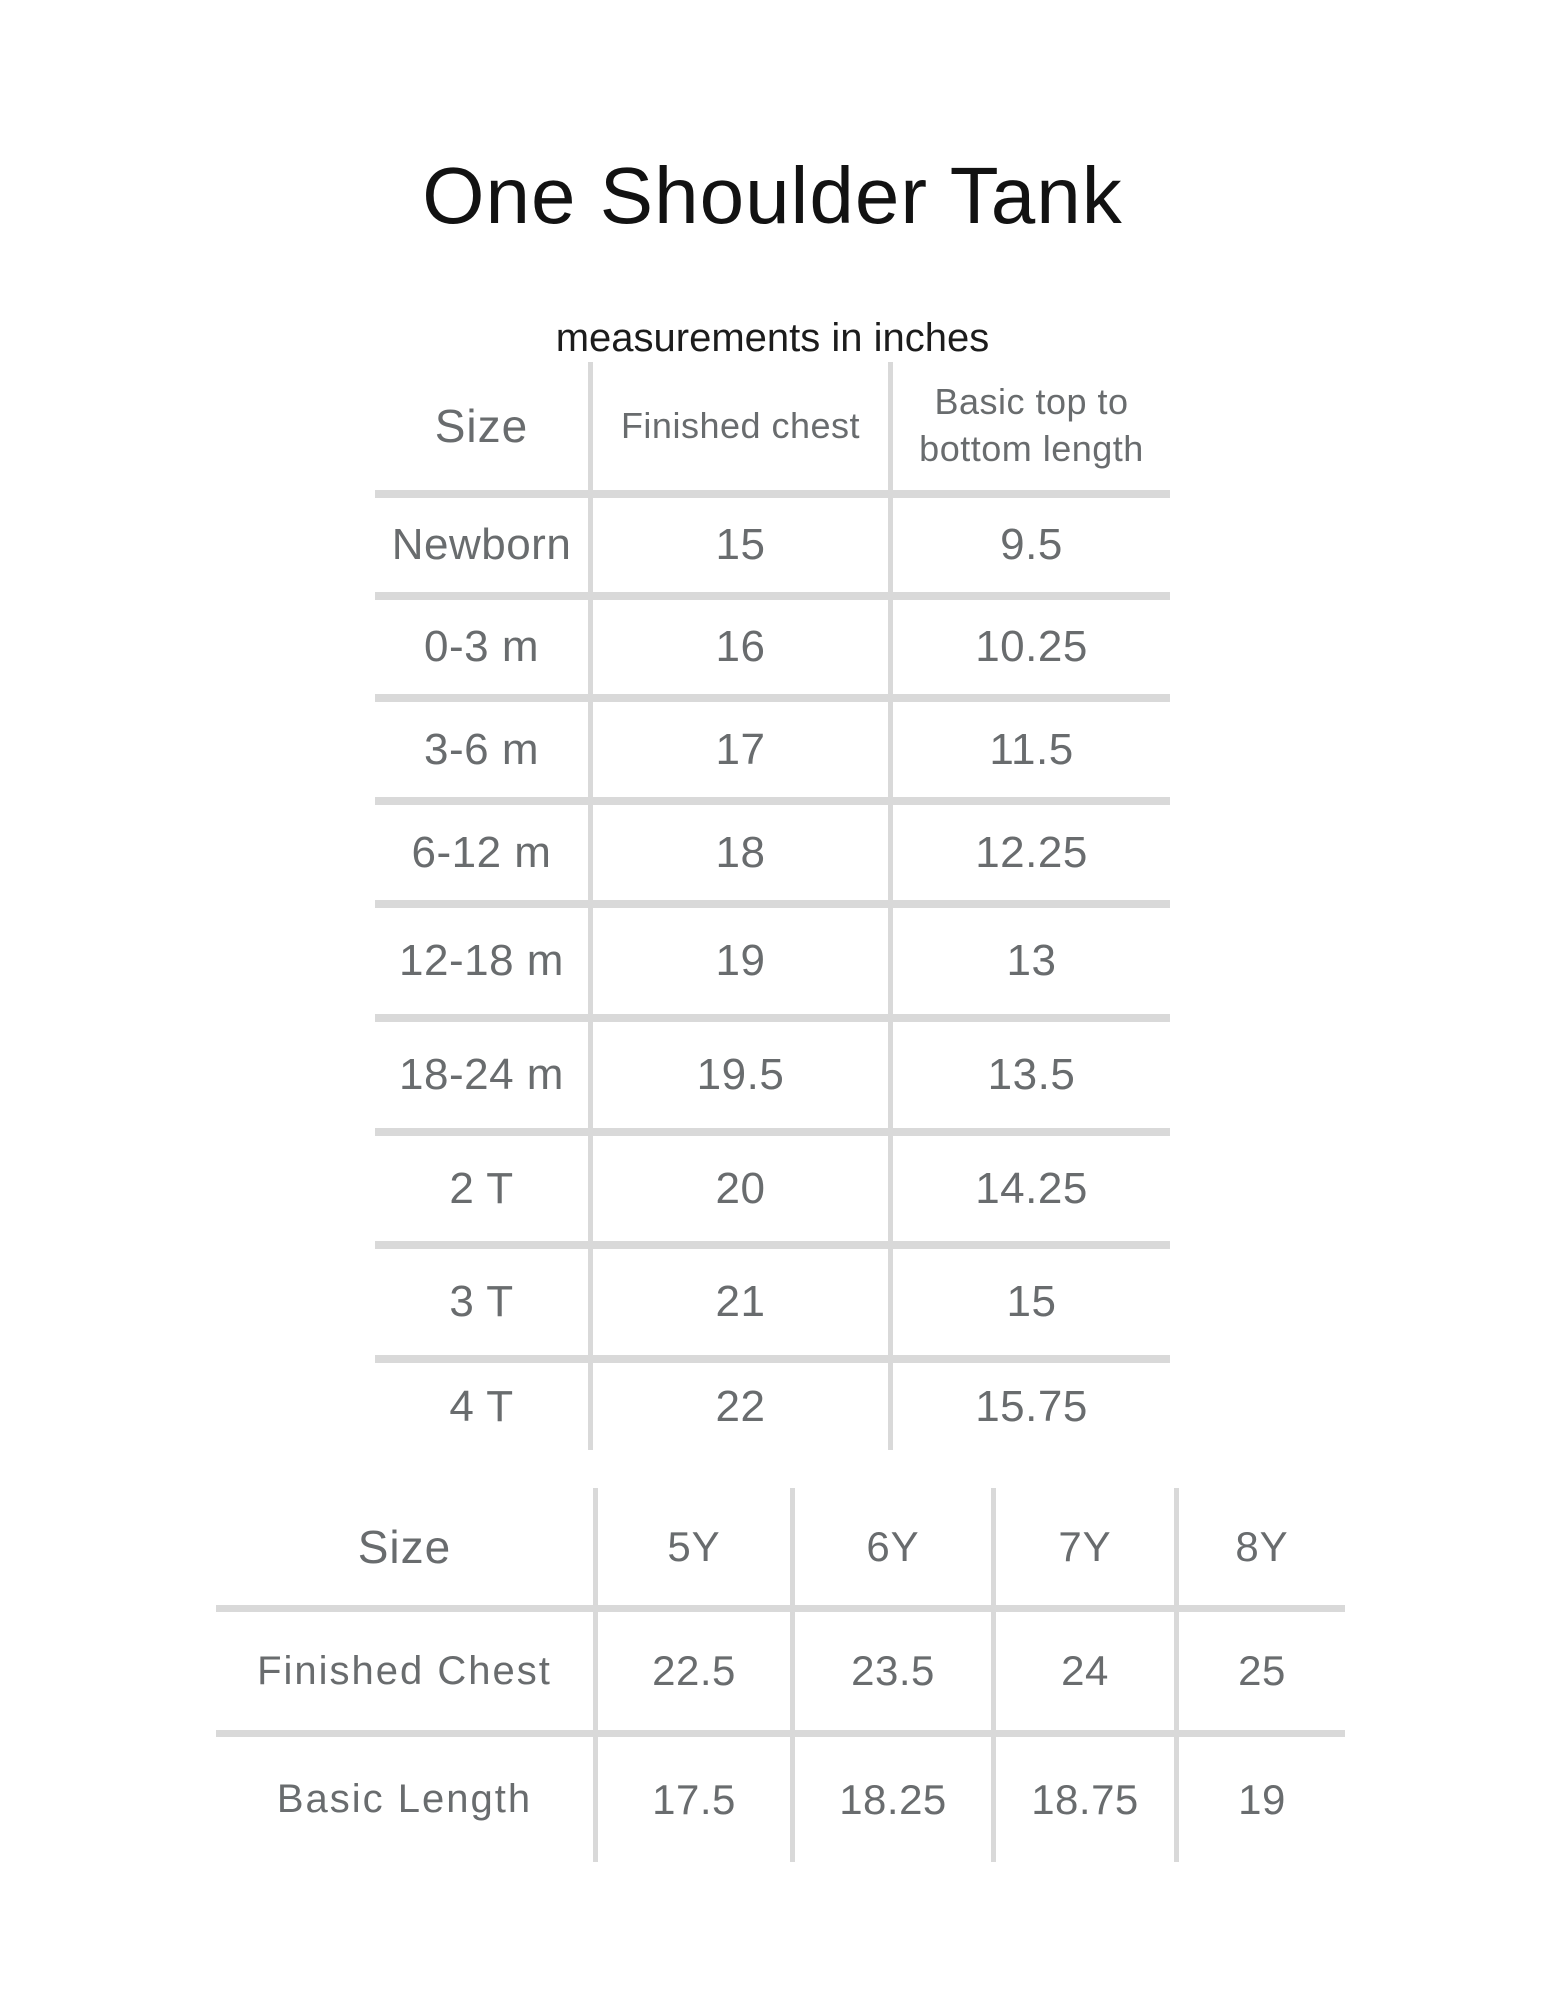 This screenshot has width=1545, height=1999. What do you see at coordinates (1082, 1671) in the screenshot?
I see `value-cell: 24` at bounding box center [1082, 1671].